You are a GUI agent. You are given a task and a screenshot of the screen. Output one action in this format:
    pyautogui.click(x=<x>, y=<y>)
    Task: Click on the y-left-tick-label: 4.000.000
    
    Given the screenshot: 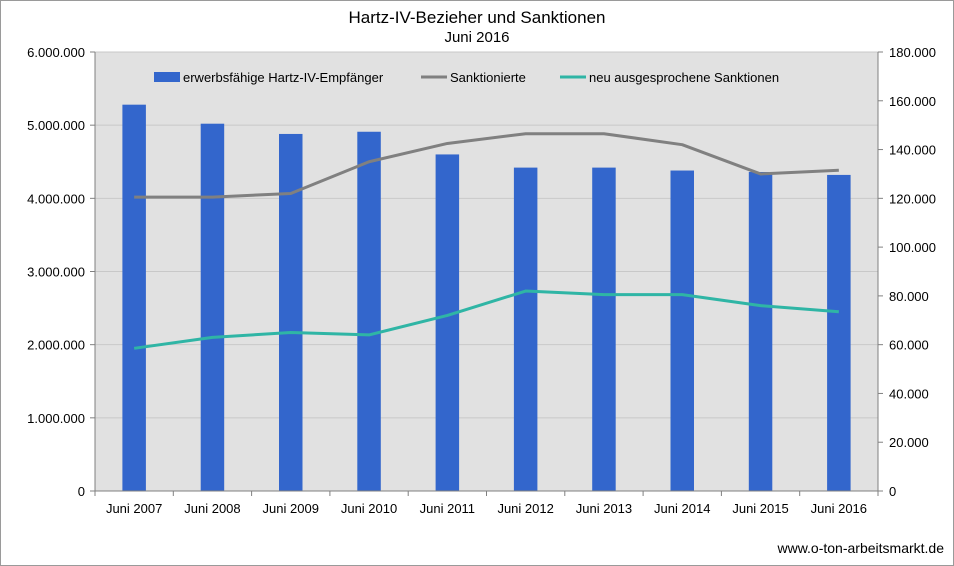 What is the action you would take?
    pyautogui.click(x=56, y=198)
    